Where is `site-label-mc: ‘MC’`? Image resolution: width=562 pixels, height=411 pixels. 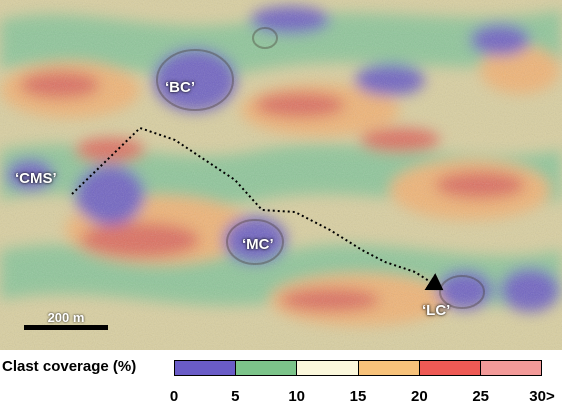
site-label-mc: ‘MC’ is located at coordinates (258, 244).